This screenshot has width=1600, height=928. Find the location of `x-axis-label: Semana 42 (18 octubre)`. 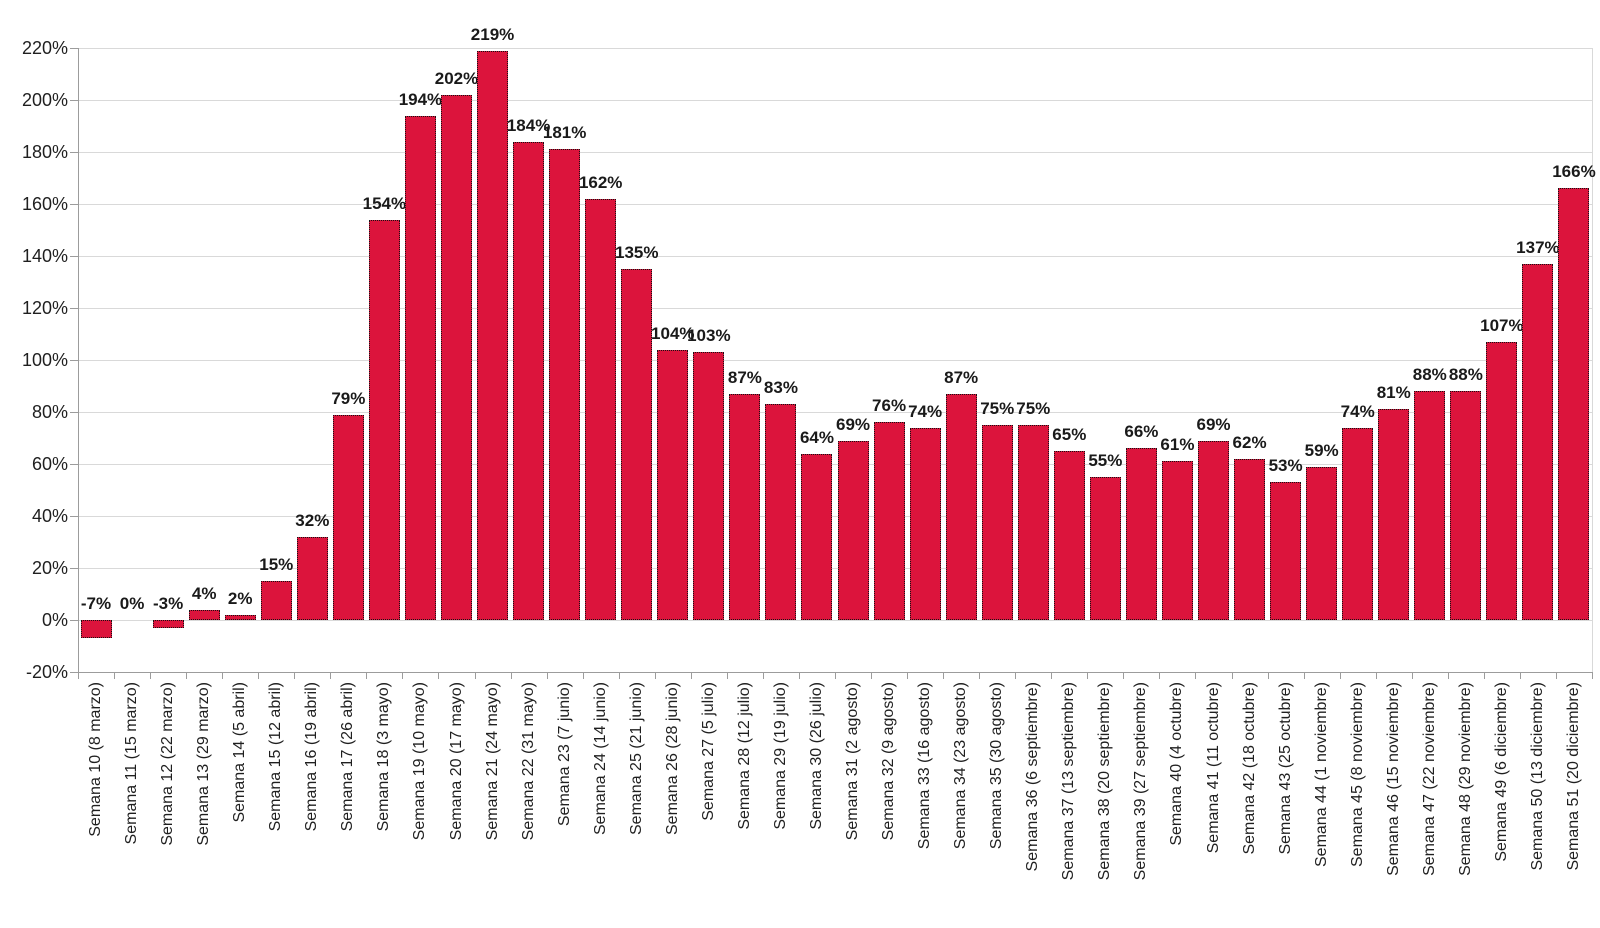

x-axis-label: Semana 42 (18 octubre) is located at coordinates (1249, 768).